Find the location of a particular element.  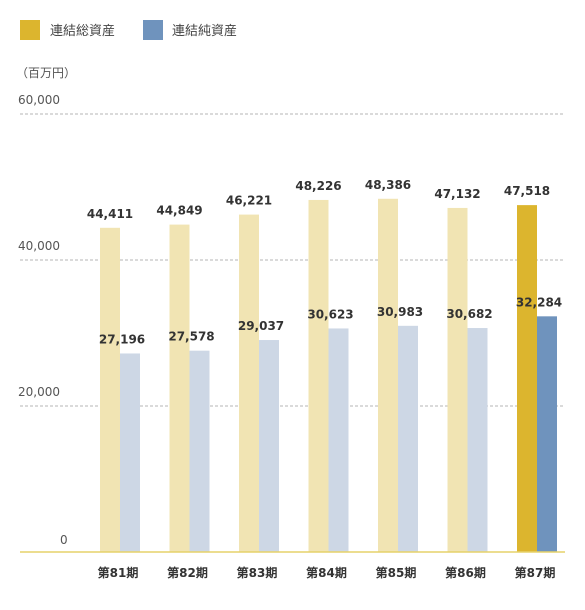

data-label-net-assets: 30,983 is located at coordinates (400, 312).